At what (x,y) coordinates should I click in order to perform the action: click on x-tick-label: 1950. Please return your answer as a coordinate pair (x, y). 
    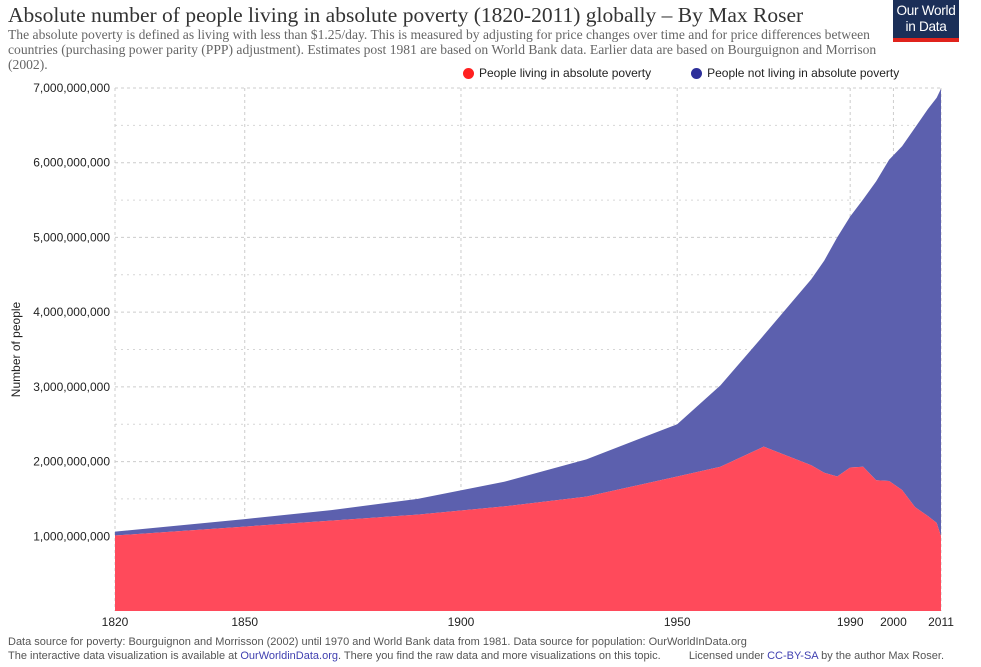
    Looking at the image, I should click on (677, 622).